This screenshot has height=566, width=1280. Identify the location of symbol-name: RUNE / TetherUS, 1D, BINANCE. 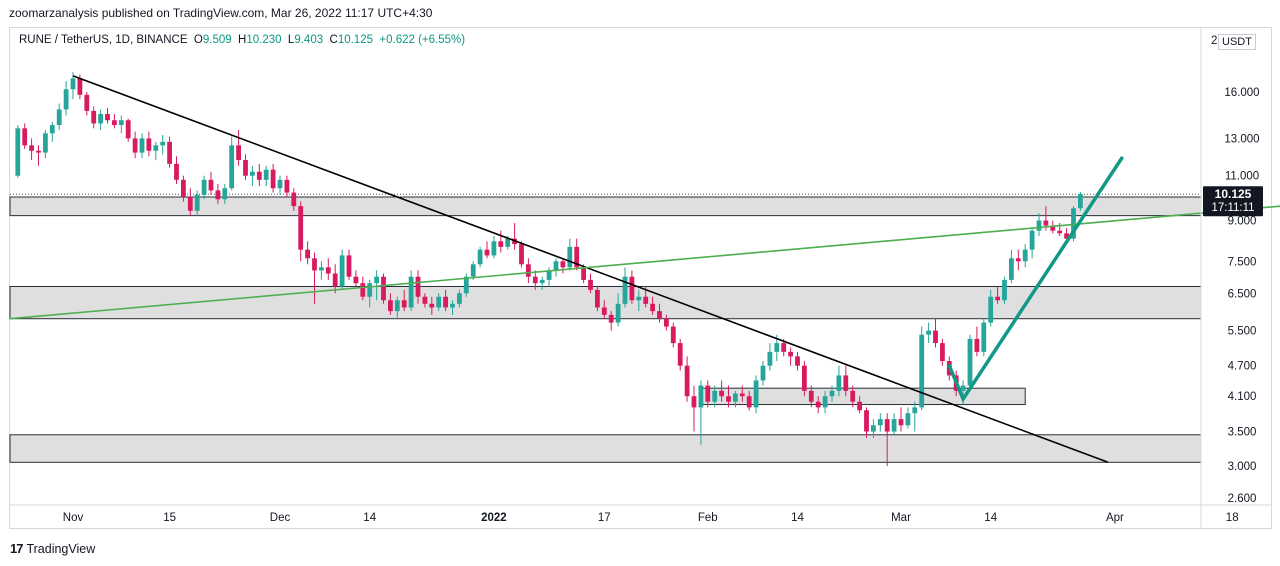
(103, 40).